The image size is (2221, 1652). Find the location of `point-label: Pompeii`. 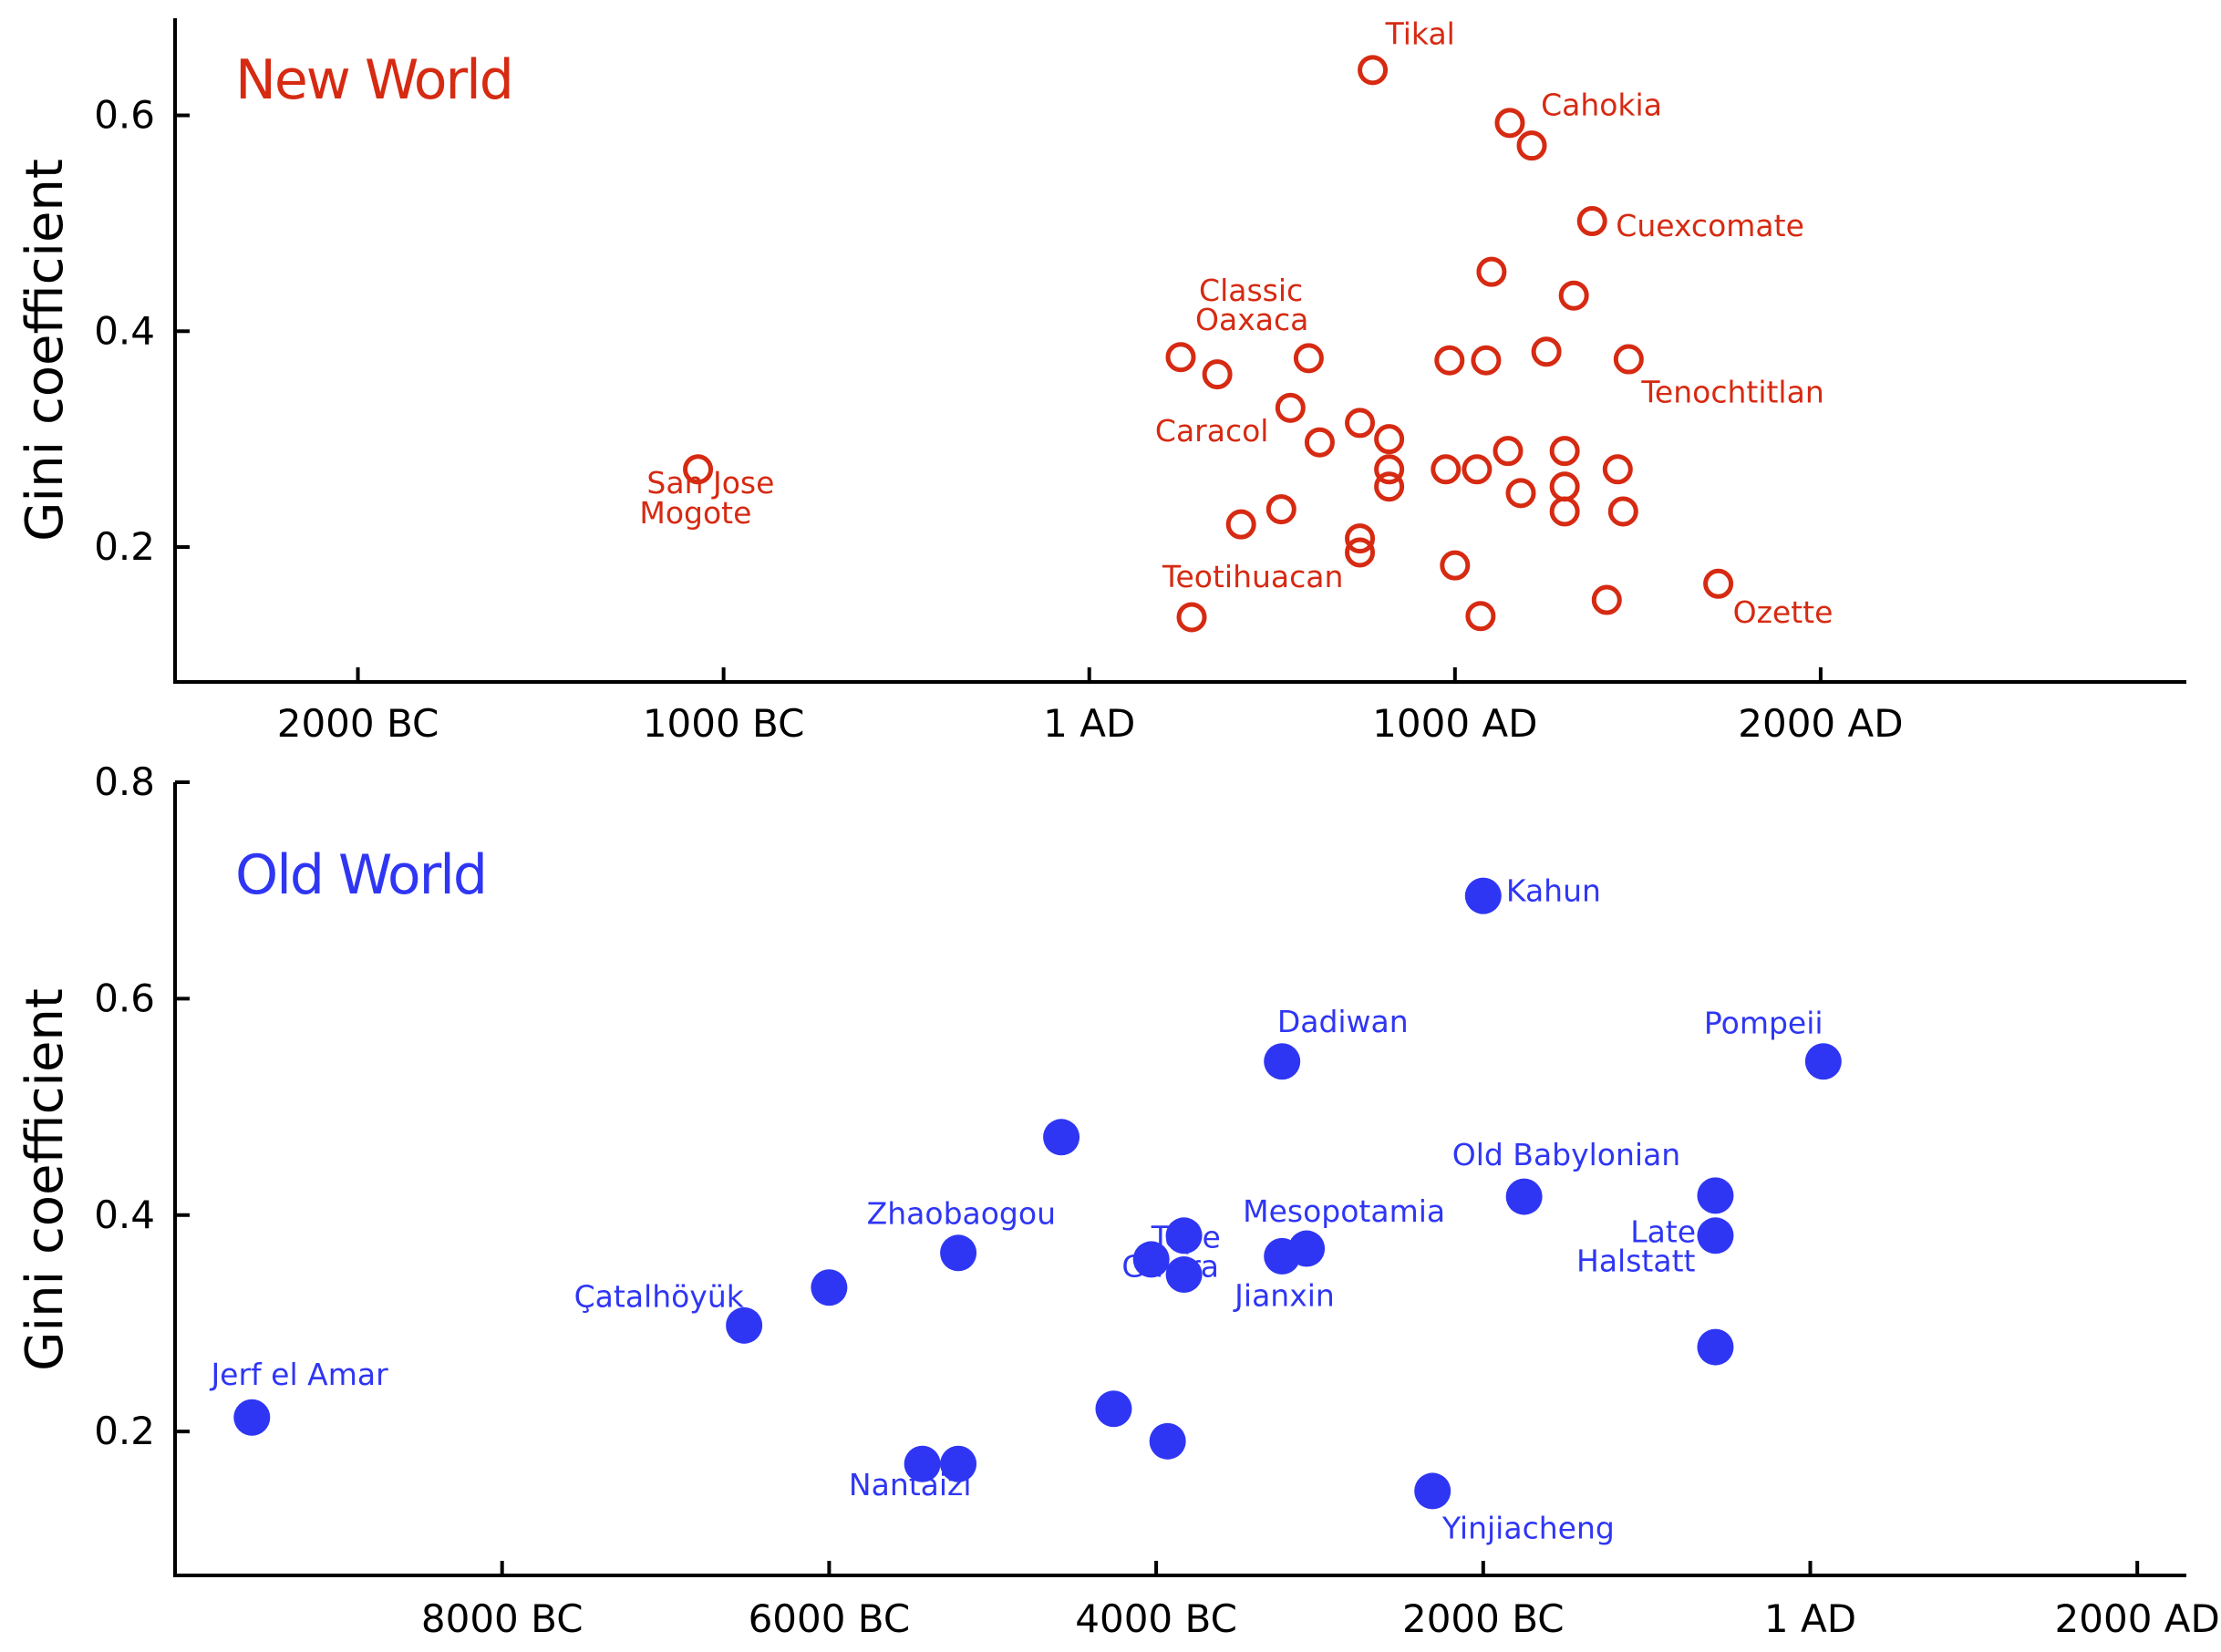

point-label: Pompeii is located at coordinates (1763, 1022).